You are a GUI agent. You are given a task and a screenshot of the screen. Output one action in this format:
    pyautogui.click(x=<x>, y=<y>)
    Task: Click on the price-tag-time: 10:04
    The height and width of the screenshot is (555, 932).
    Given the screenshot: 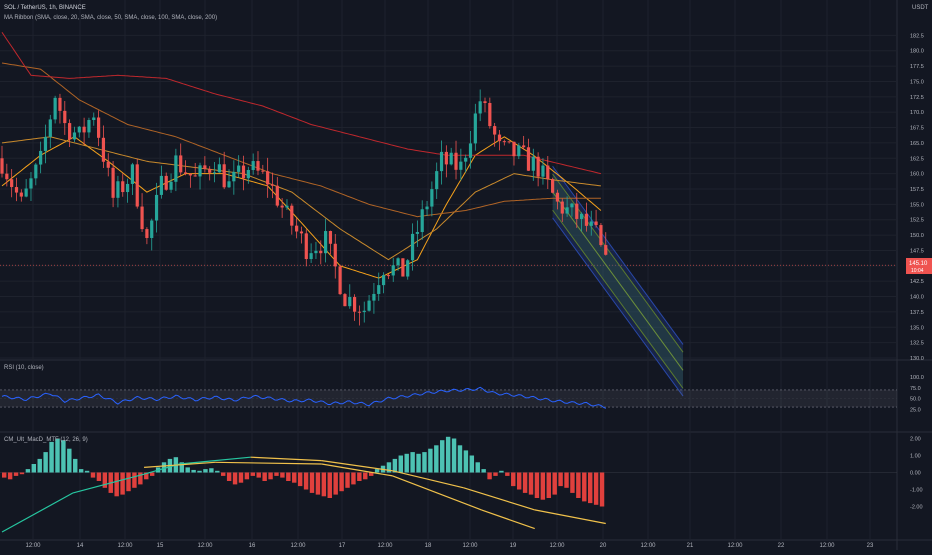 What is the action you would take?
    pyautogui.click(x=917, y=271)
    